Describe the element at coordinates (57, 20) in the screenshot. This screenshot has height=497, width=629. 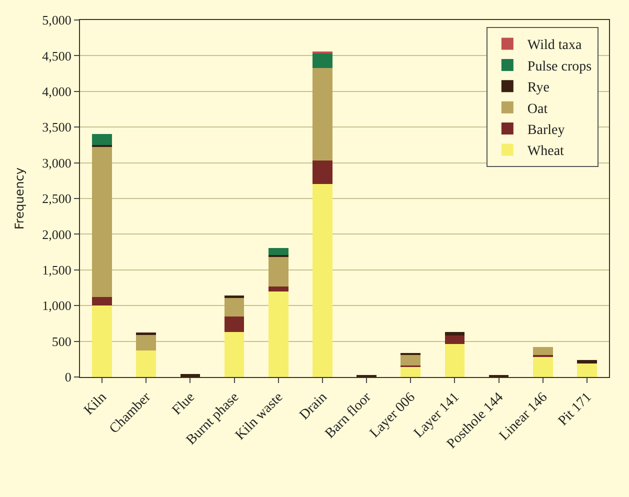
I see `y-tick-label: 5,000` at that location.